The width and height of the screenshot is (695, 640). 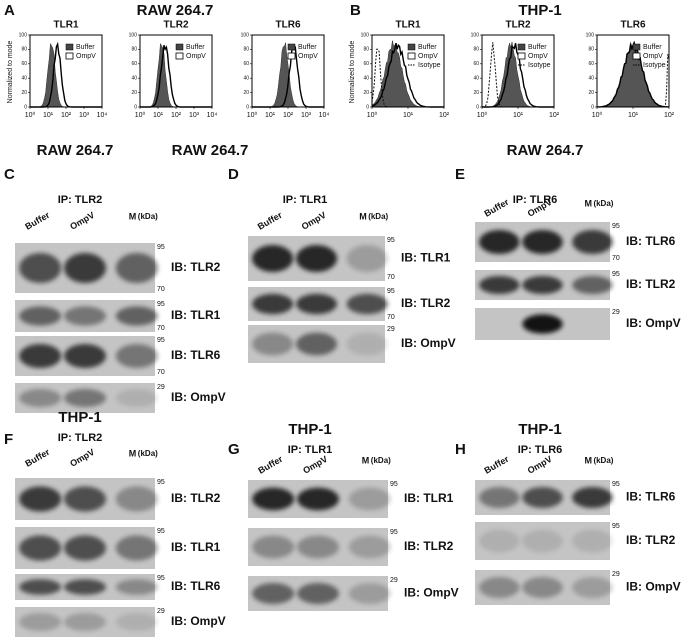 I want to click on panel-title: RAW 264.7, so click(x=175, y=10).